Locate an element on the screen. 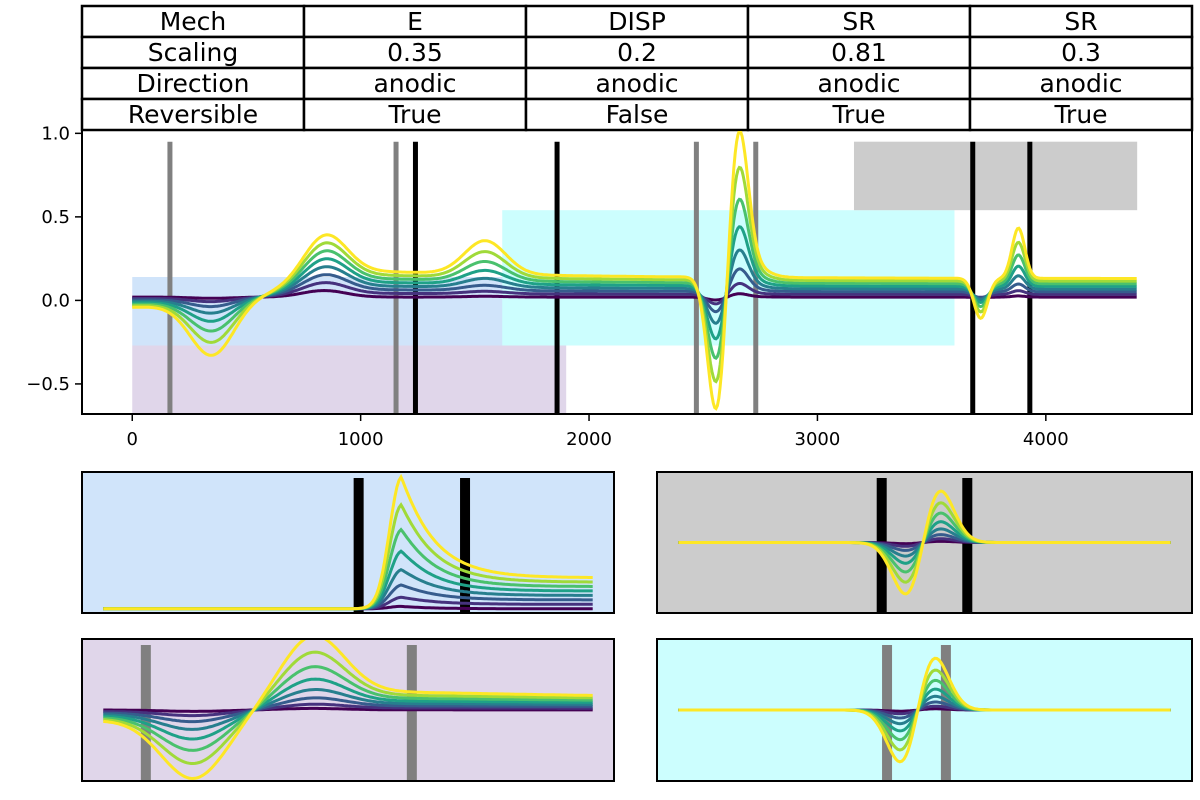 Image resolution: width=1200 pixels, height=800 pixels. y-tick-label: 0.0 is located at coordinates (55, 300).